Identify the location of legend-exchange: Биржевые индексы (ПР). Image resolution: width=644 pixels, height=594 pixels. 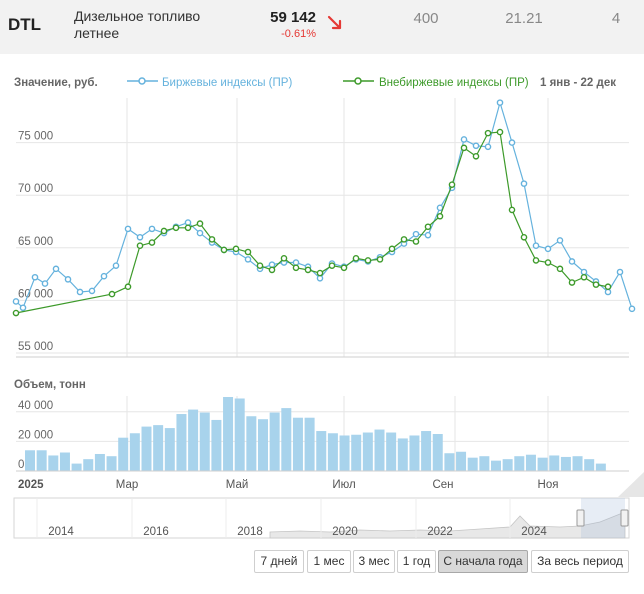
(209, 83).